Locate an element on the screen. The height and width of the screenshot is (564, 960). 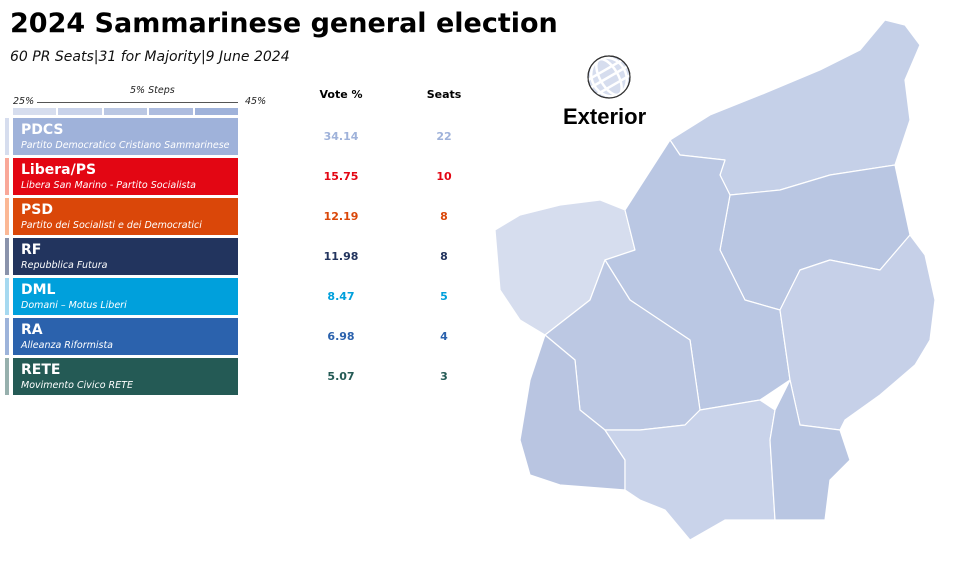
party-abbr: DML is located at coordinates (38, 290).